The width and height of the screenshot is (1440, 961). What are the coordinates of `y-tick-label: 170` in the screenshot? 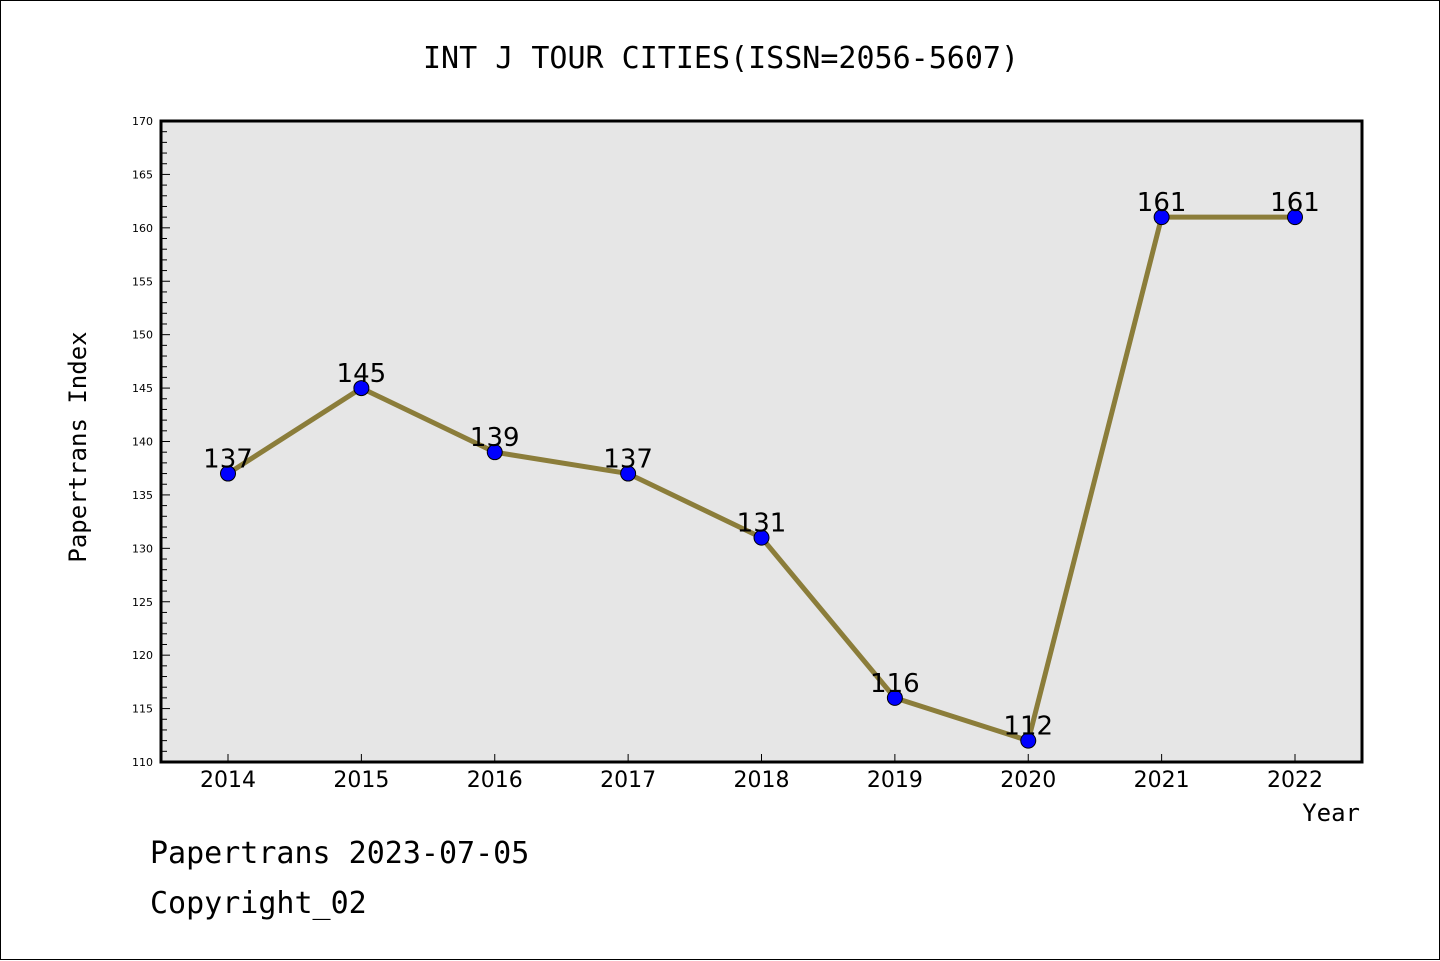 It's located at (142, 121).